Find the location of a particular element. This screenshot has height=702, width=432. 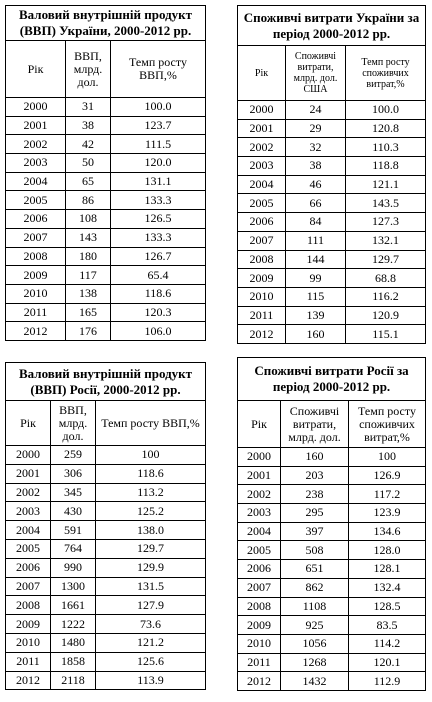

table-cell: 134.6 is located at coordinates (387, 531).